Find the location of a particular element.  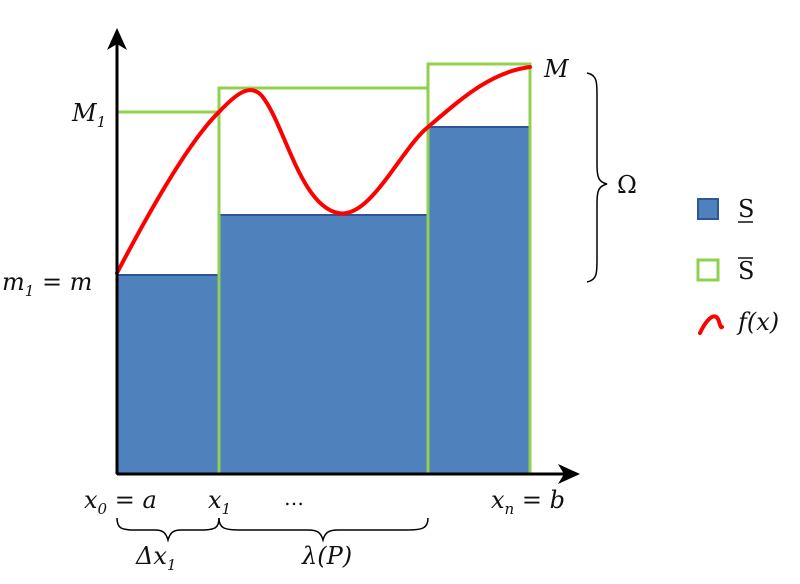

lambda-brace is located at coordinates (323, 530).